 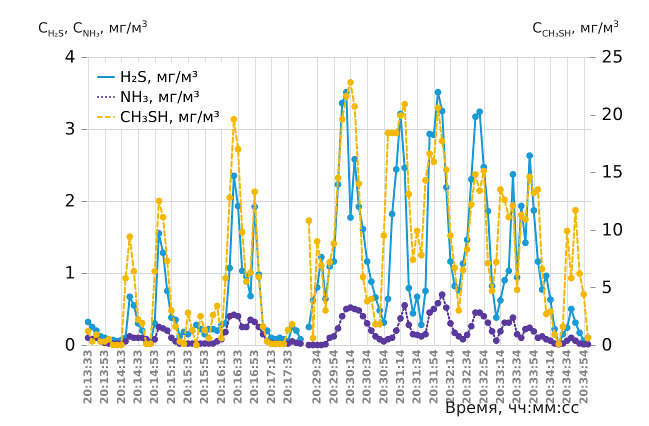 What do you see at coordinates (170, 117) in the screenshot?
I see `legend-label: CH₃SH, мг/м³` at bounding box center [170, 117].